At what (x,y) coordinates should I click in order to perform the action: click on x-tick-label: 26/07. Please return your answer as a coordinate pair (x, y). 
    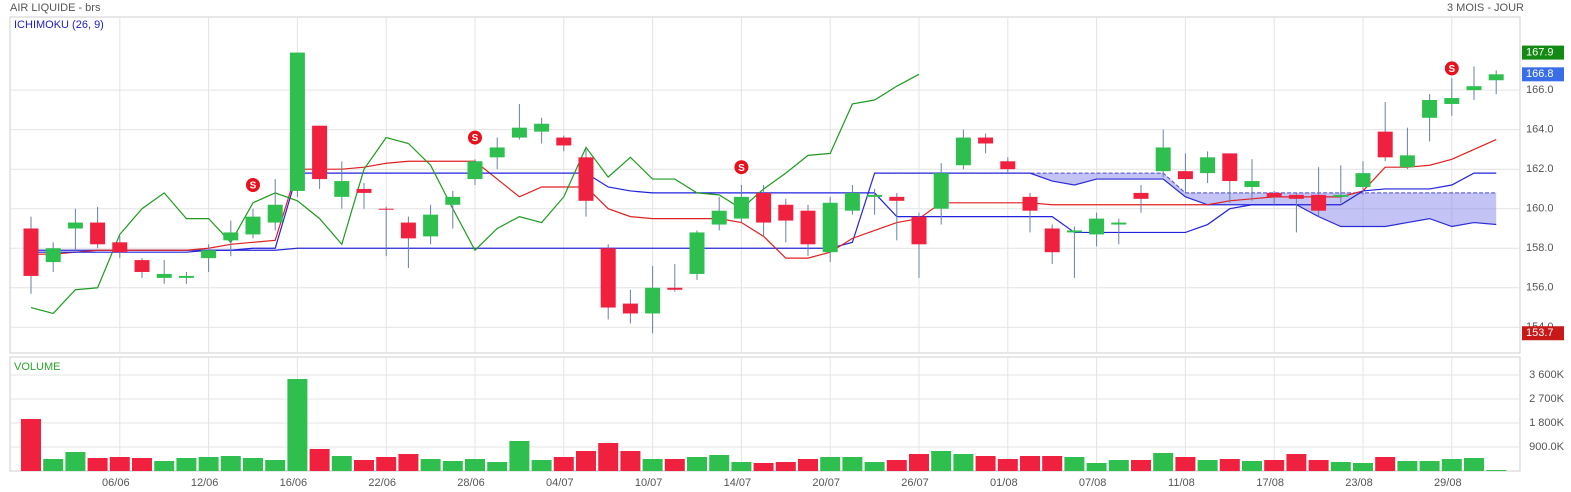
    Looking at the image, I should click on (915, 483).